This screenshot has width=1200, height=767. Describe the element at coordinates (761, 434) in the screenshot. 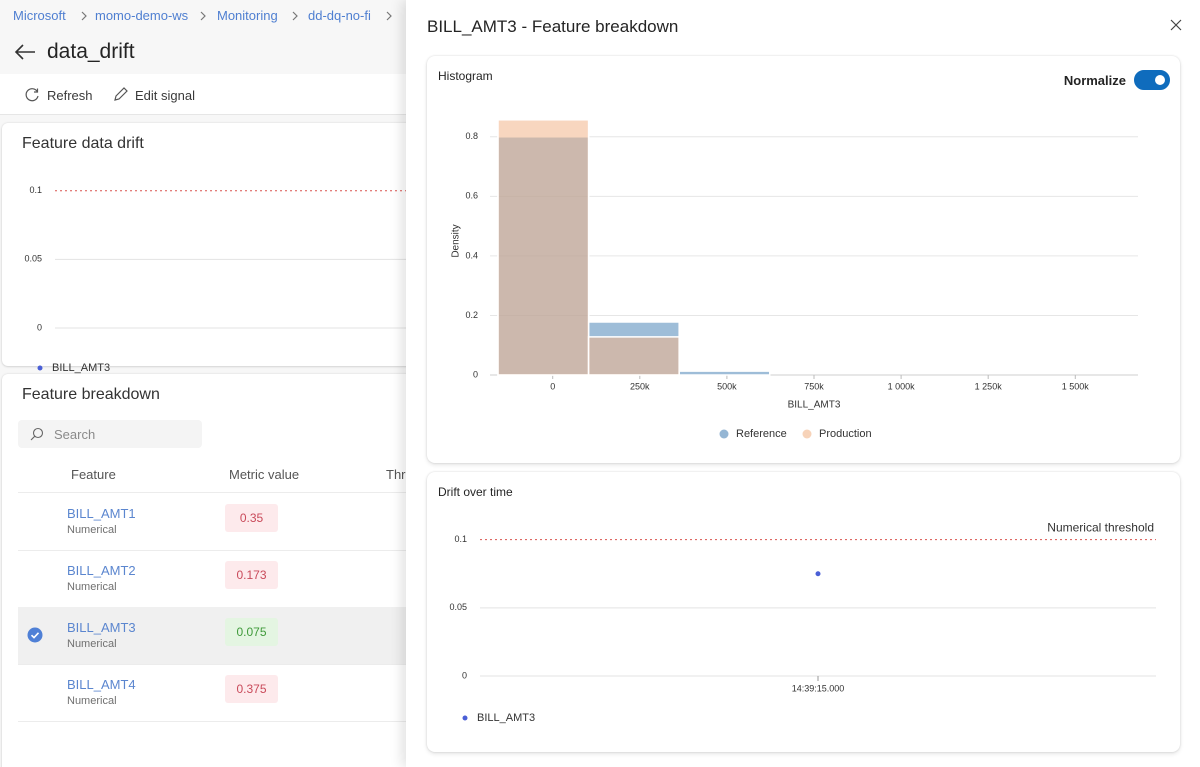

I see `legend-label: Reference` at that location.